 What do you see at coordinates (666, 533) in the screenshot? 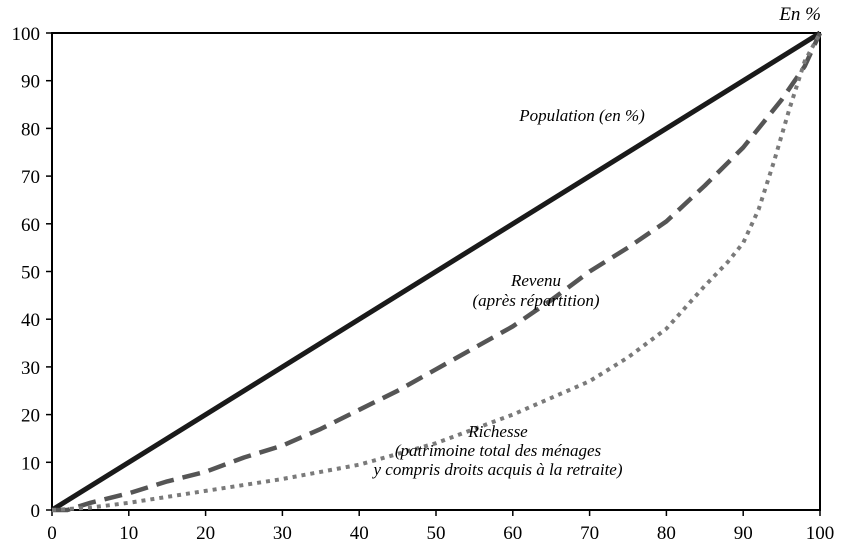
I see `x-tick-label: 80` at bounding box center [666, 533].